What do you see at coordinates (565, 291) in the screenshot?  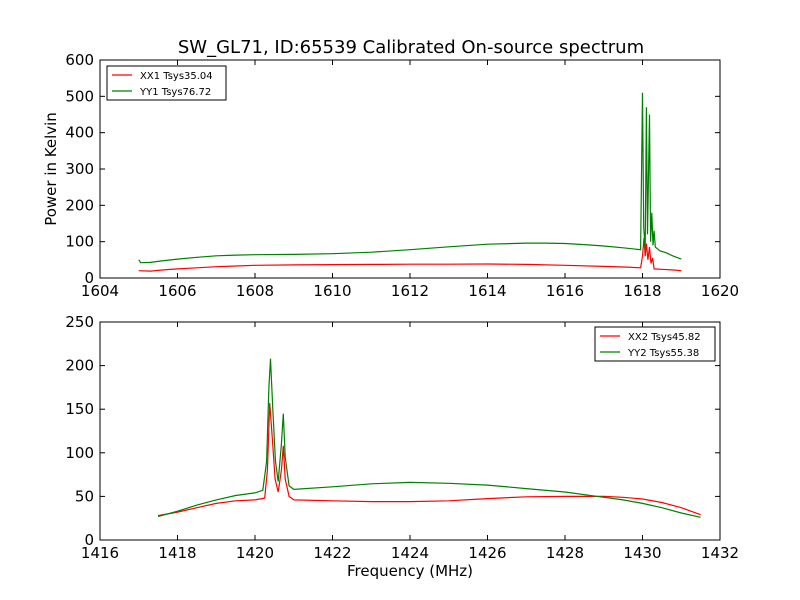 I see `top-x-tick-label: 1616` at bounding box center [565, 291].